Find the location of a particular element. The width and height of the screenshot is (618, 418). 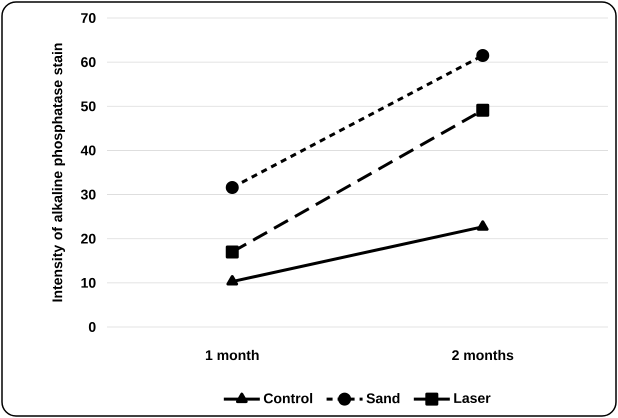

y-tick-label: 0 is located at coordinates (92, 327).